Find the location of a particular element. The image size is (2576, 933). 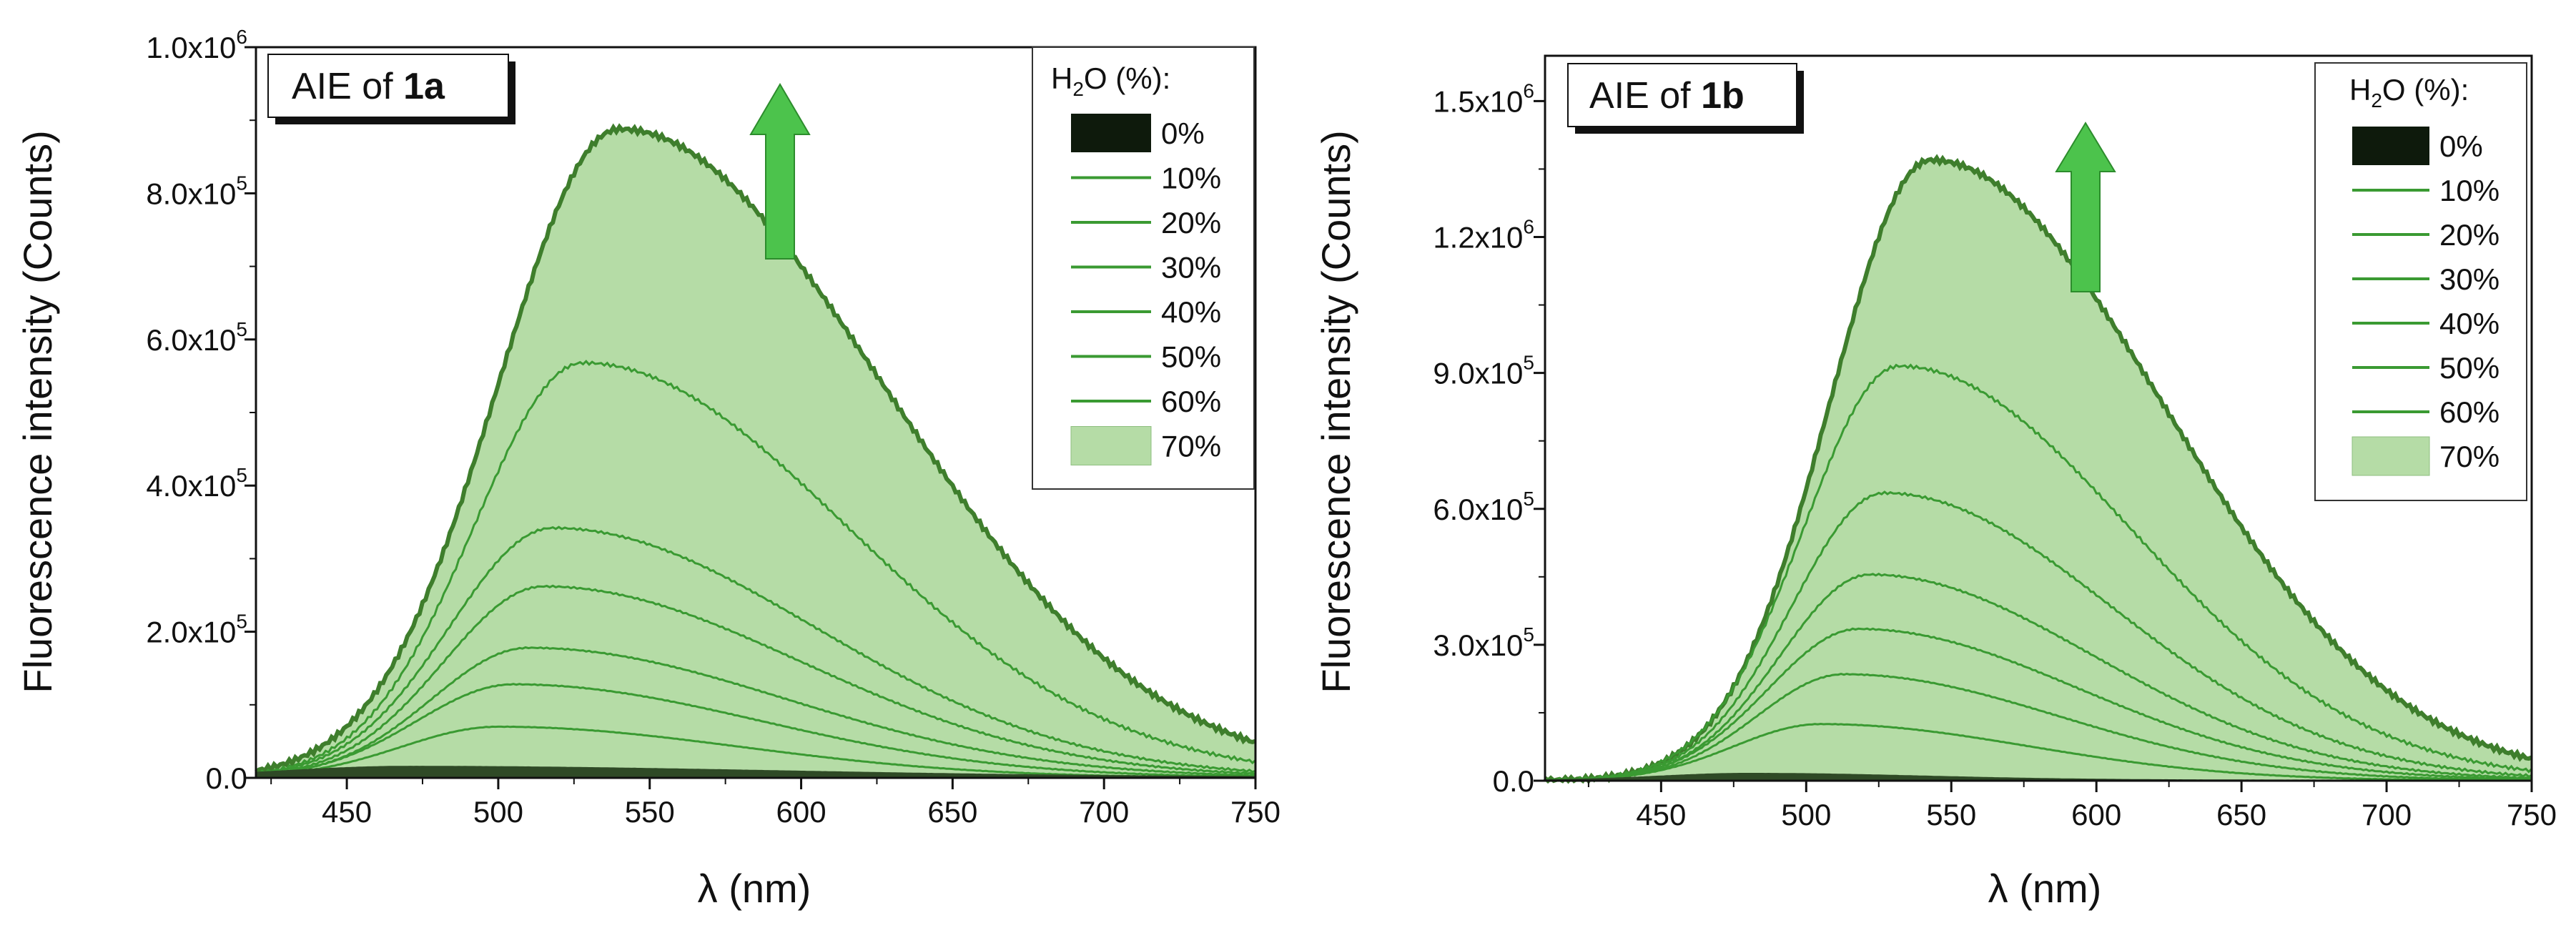

compound-label: 1b is located at coordinates (1723, 96).